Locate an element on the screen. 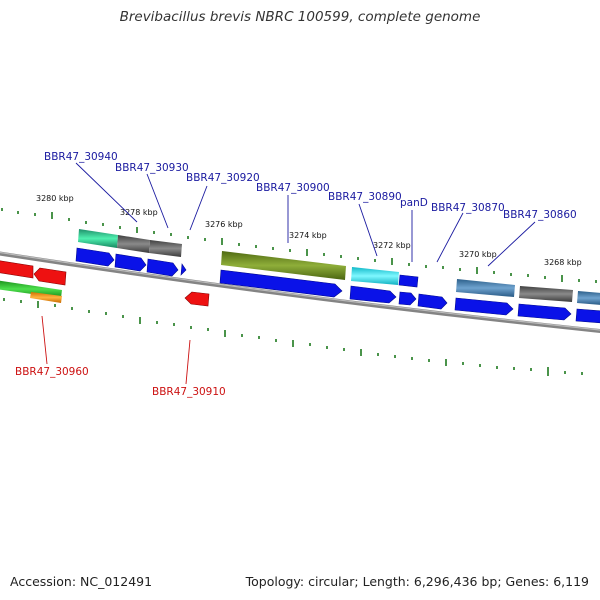 This screenshot has height=600, width=600. gene-label-30860: BBR47_30860 is located at coordinates (540, 215).